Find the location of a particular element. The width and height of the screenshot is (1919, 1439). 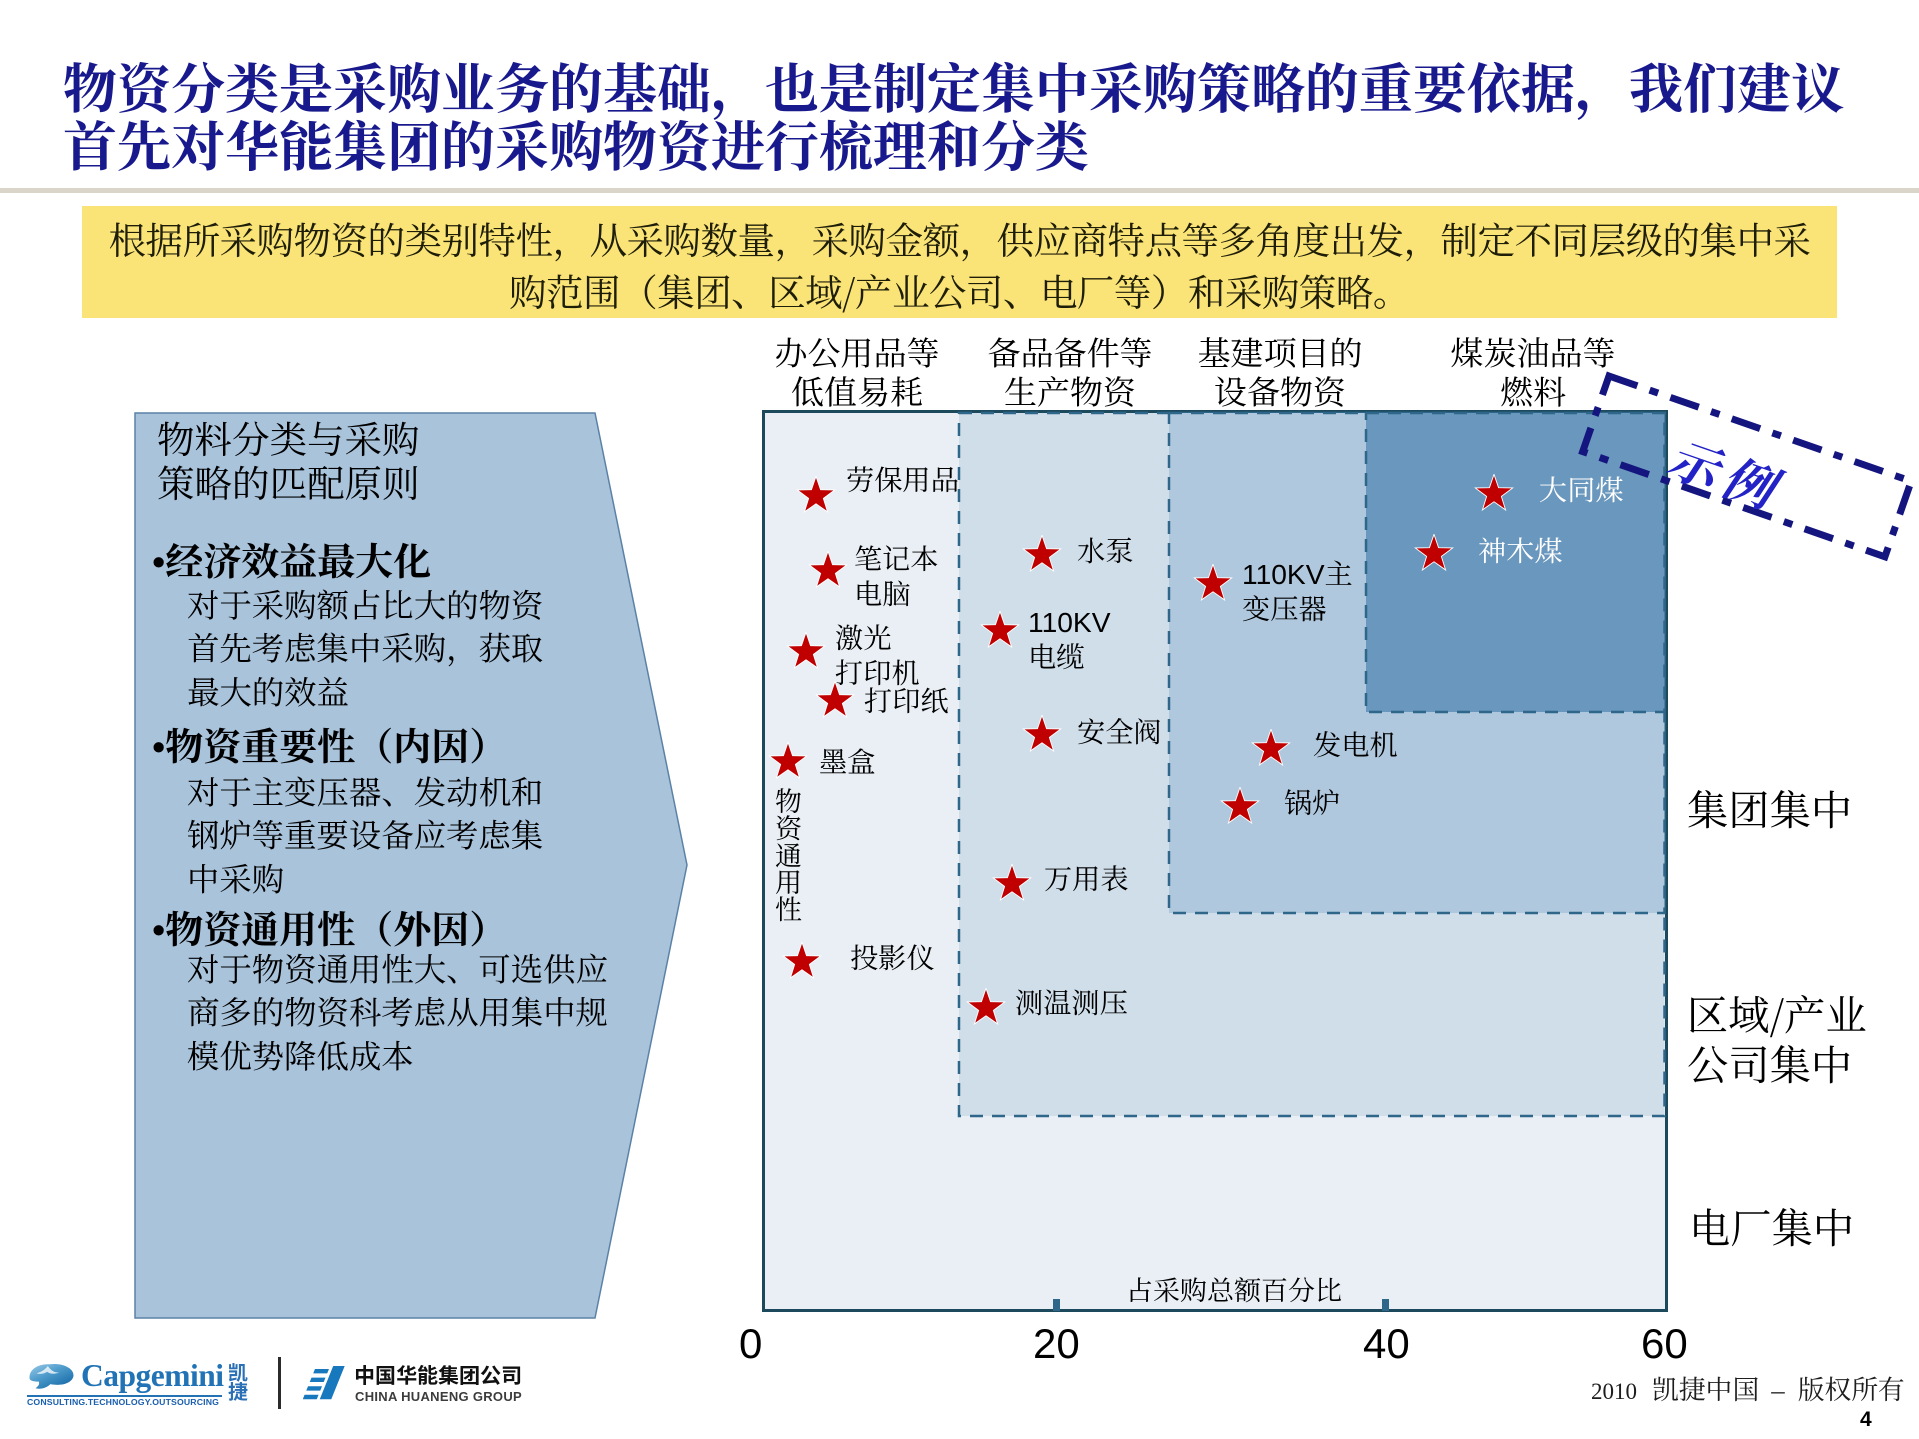

svg-text: 示例 is located at coordinates (1731, 473).